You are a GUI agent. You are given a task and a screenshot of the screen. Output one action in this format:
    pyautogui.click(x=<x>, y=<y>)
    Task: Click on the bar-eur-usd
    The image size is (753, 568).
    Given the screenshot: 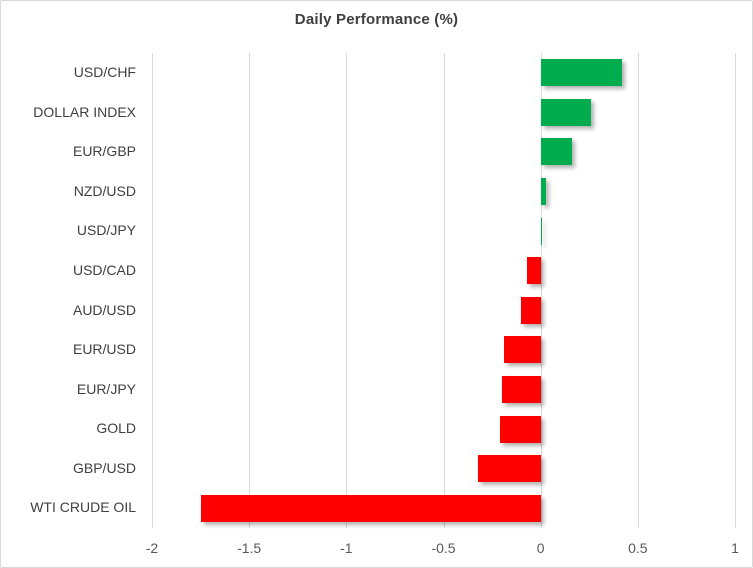 What is the action you would take?
    pyautogui.click(x=522, y=350)
    